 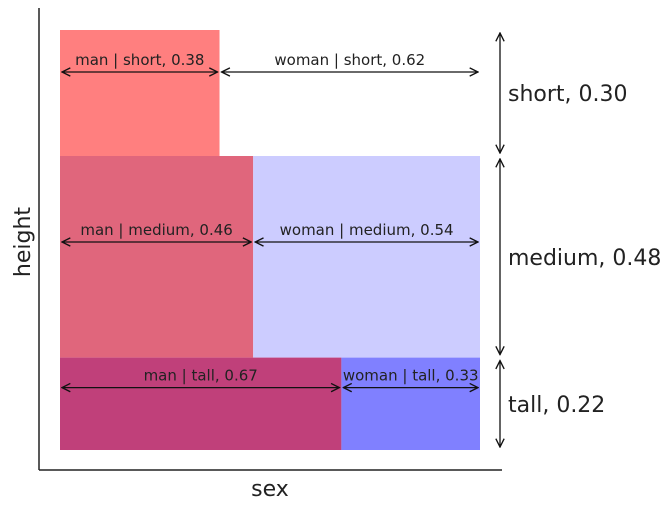 What do you see at coordinates (201, 403) in the screenshot?
I see `tile-man-tall` at bounding box center [201, 403].